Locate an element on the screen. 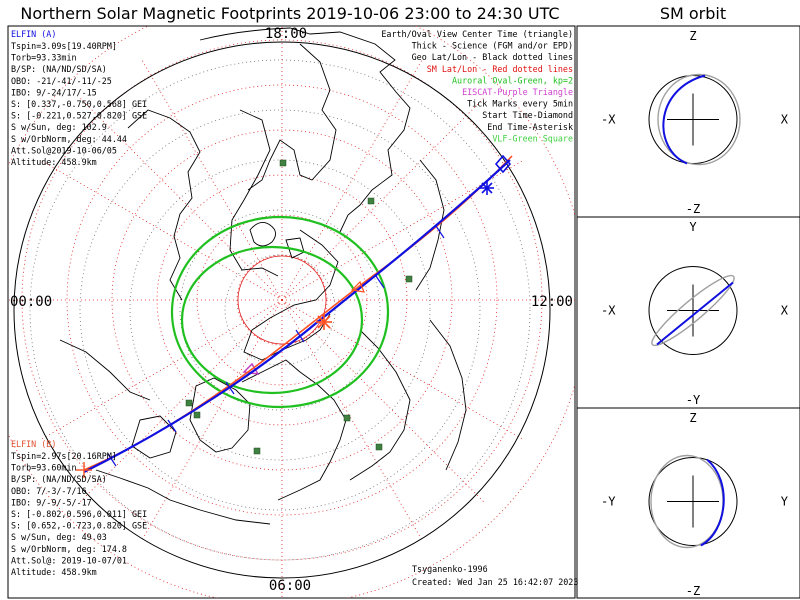 The image size is (800, 600). orbit-panel-2: Y -Y -X X is located at coordinates (688, 311).